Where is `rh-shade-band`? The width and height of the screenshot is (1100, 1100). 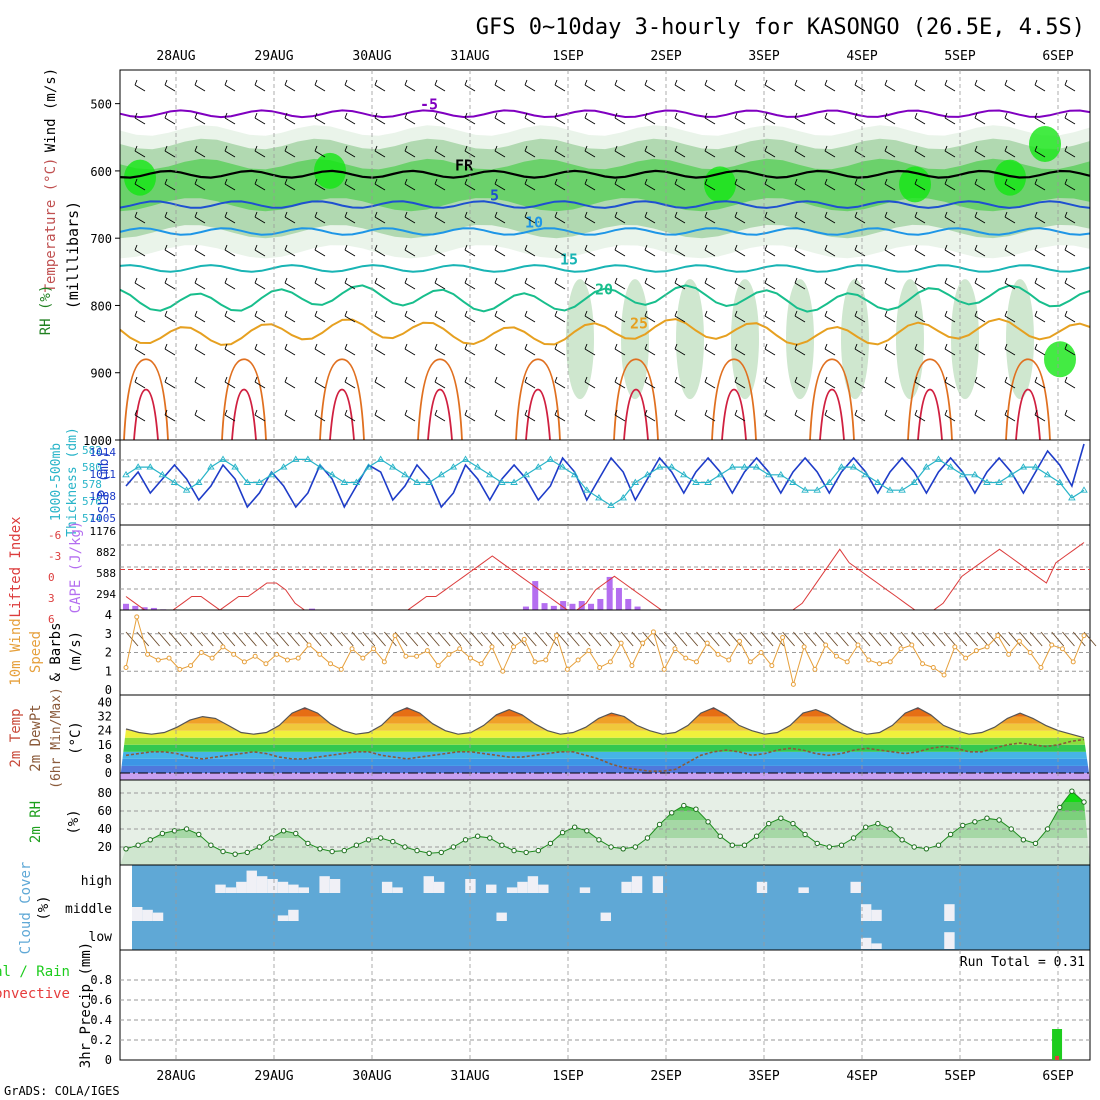 rh-shade-band is located at coordinates (605, 185).